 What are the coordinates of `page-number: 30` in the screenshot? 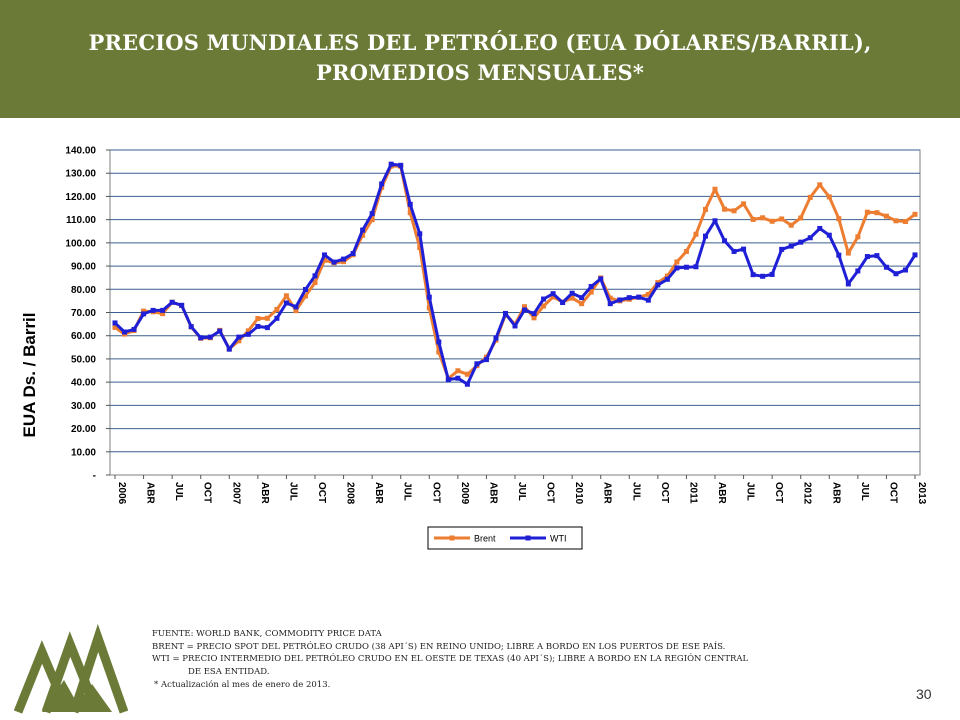 It's located at (924, 694).